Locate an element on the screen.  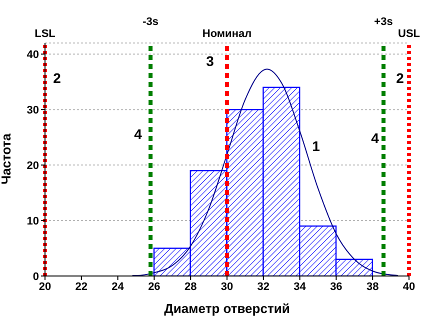
y-tick-label: 0 is located at coordinates (35, 276).